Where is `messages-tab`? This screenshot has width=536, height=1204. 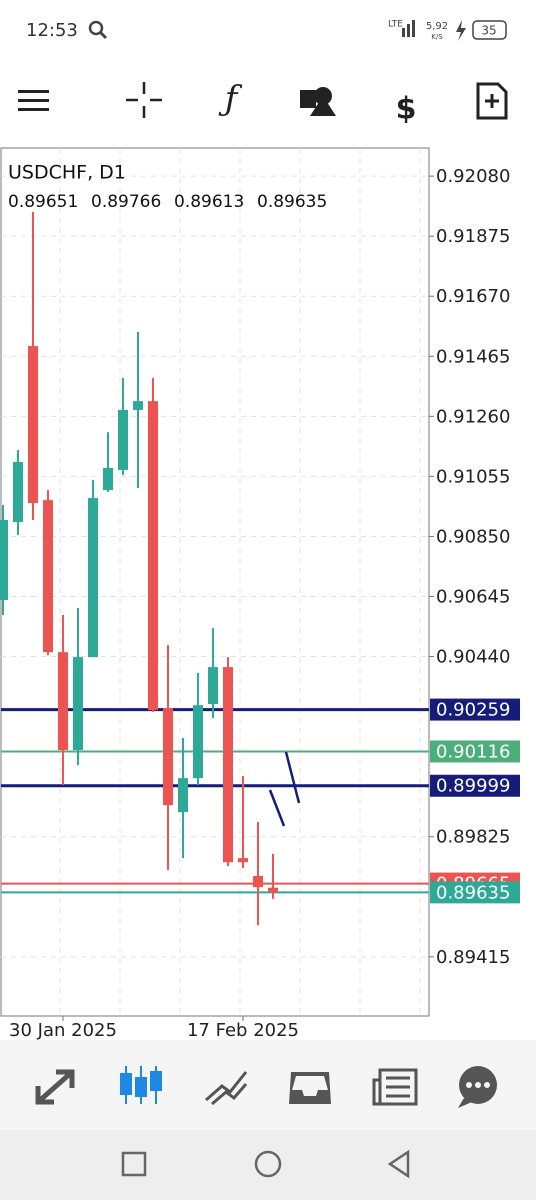
messages-tab is located at coordinates (477, 1087).